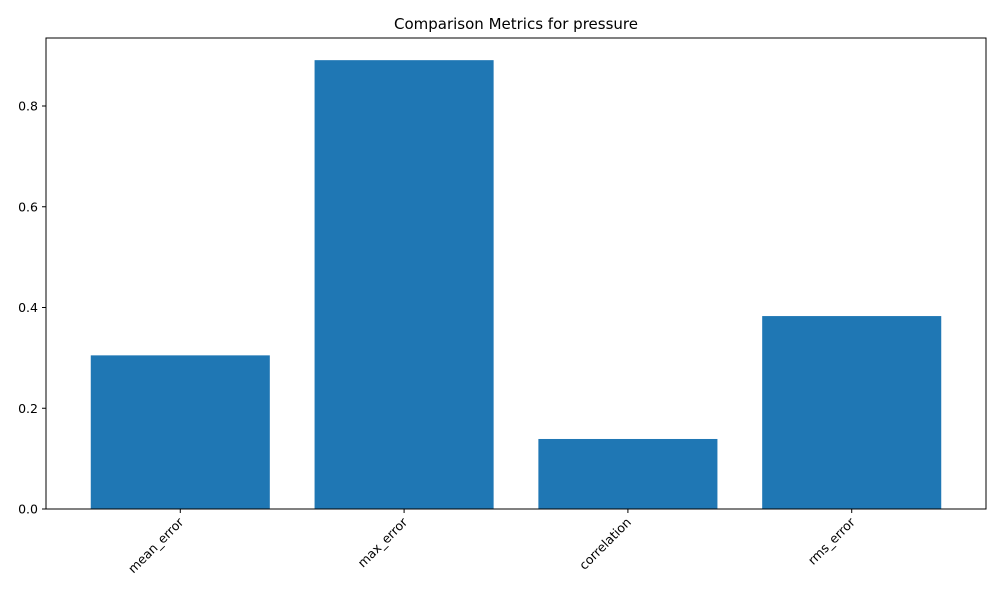 This screenshot has height=600, width=1000. I want to click on y-tick-label: 0.6, so click(28, 206).